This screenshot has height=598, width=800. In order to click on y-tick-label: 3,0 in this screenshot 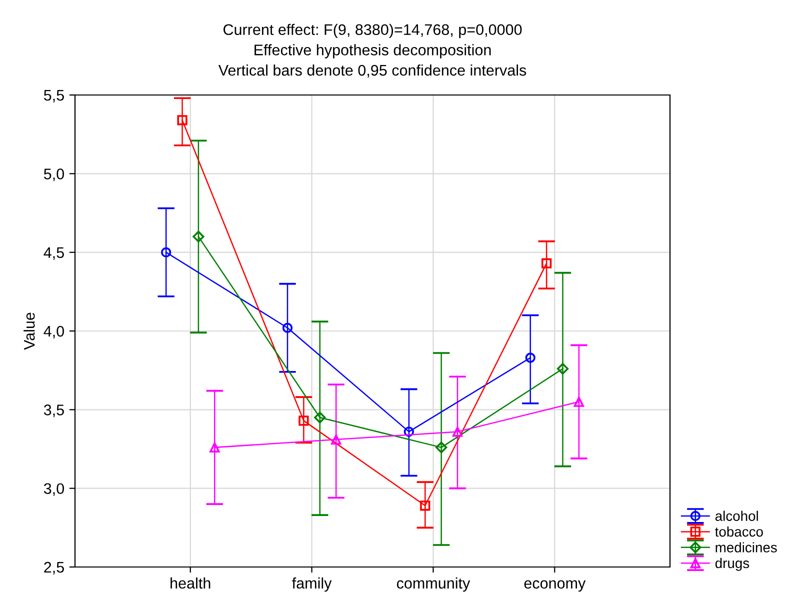, I will do `click(54, 489)`.